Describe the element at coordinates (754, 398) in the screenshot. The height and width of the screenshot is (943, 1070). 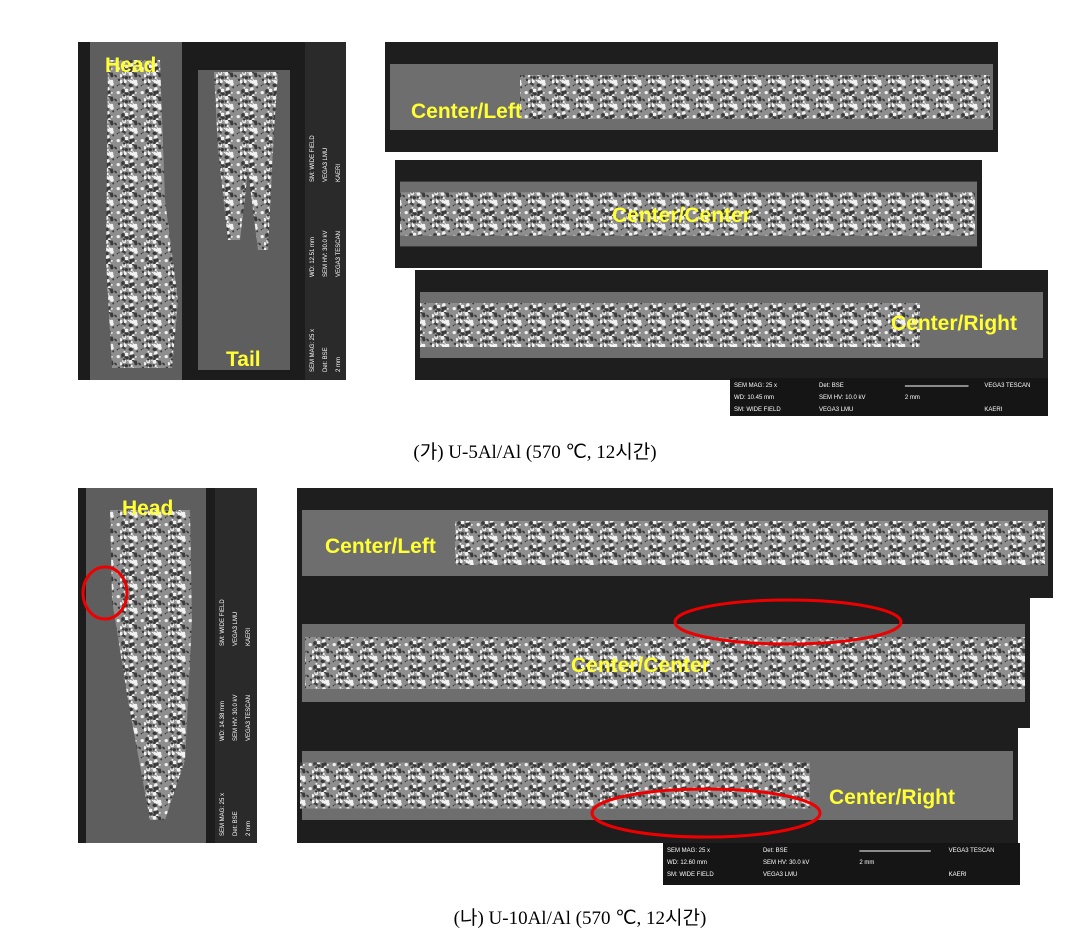
I see `scale-info: WD: 10.45 mm` at that location.